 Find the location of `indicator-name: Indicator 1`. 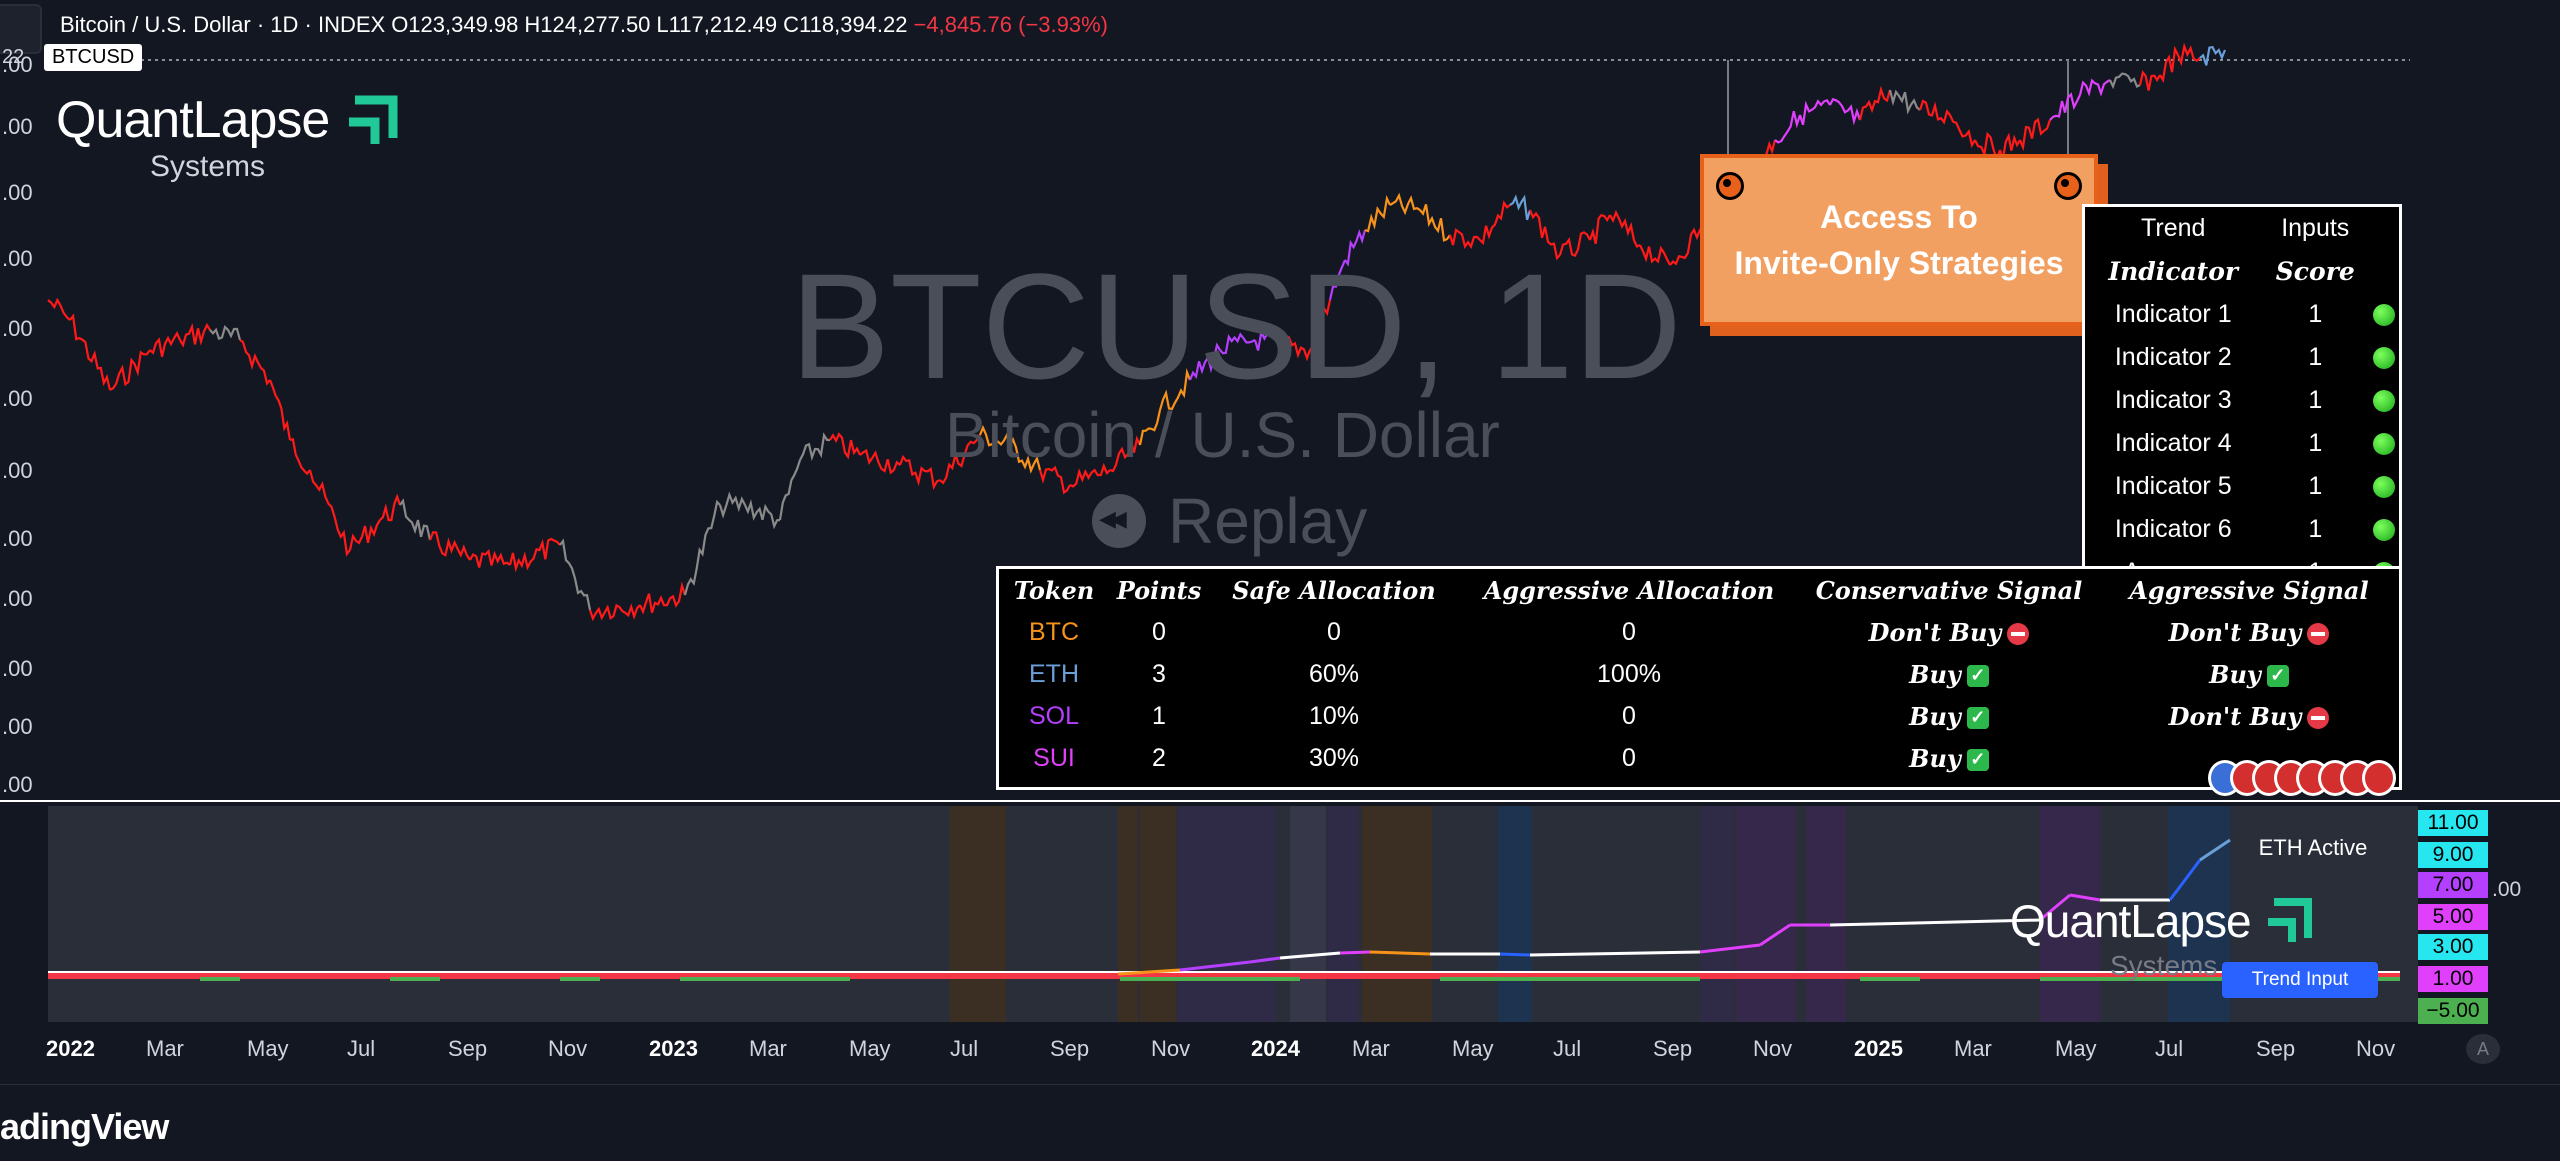

indicator-name: Indicator 1 is located at coordinates (2173, 314).